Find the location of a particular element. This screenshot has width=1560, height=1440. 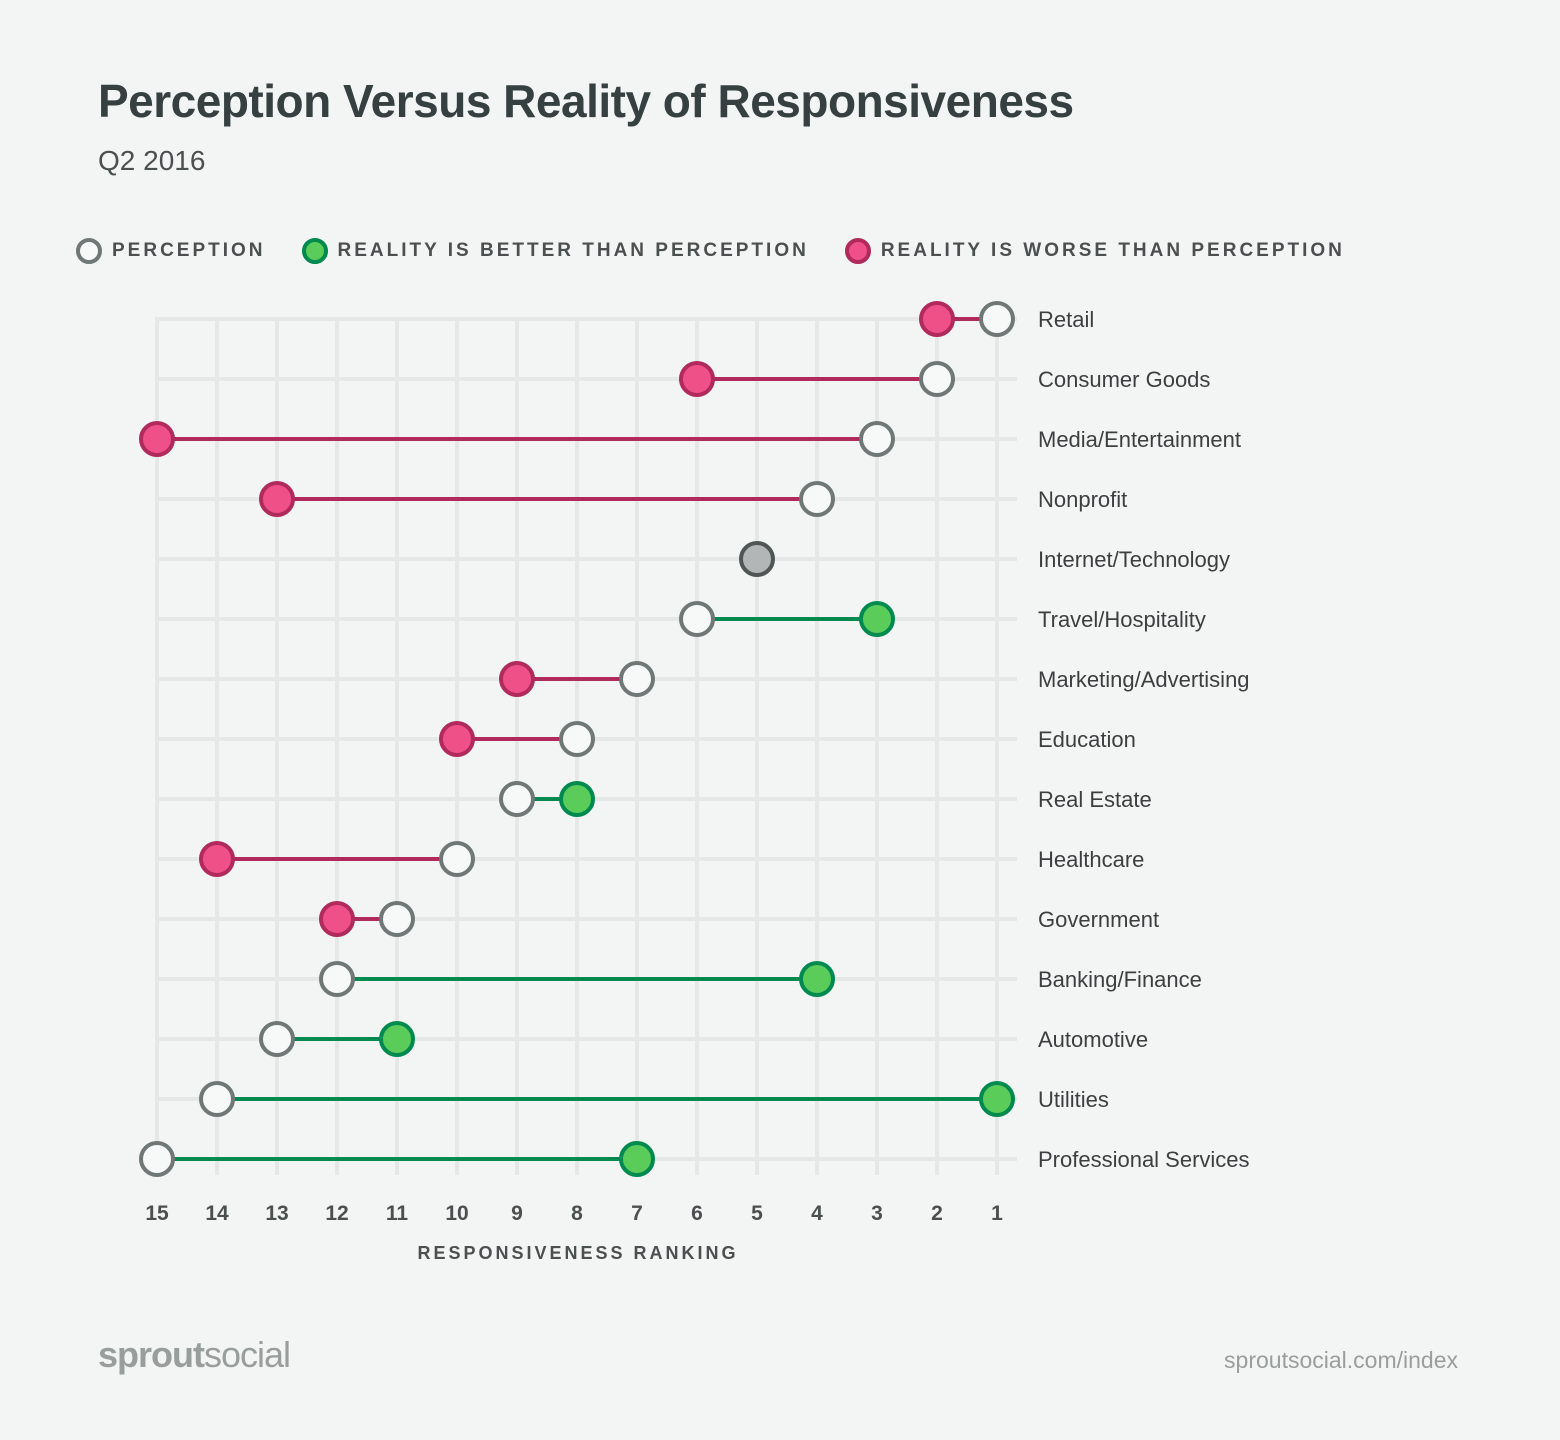

perception-marker-icon is located at coordinates (89, 251).